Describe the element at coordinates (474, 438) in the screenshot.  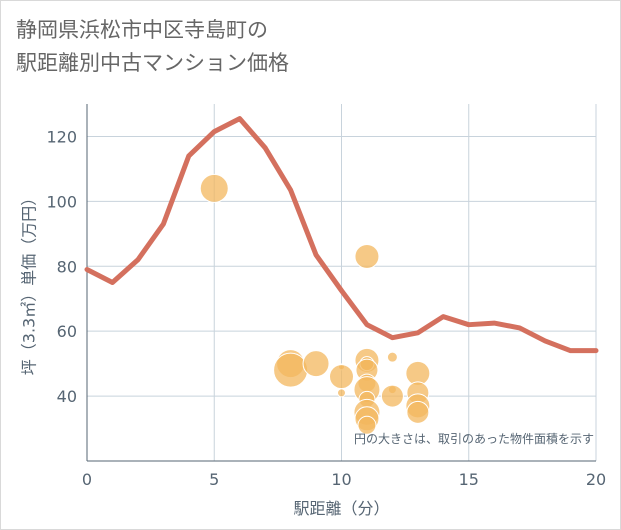
I see `bubble-size-note: 円の大きさは、取引のあった物件面積を示す` at that location.